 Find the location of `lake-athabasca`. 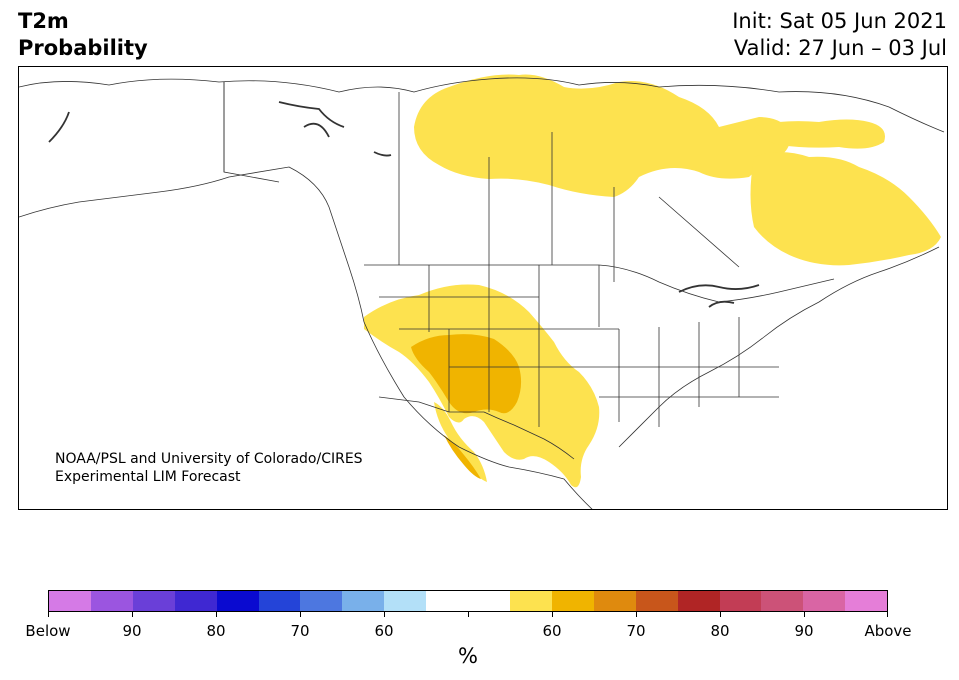

lake-athabasca is located at coordinates (382, 154).